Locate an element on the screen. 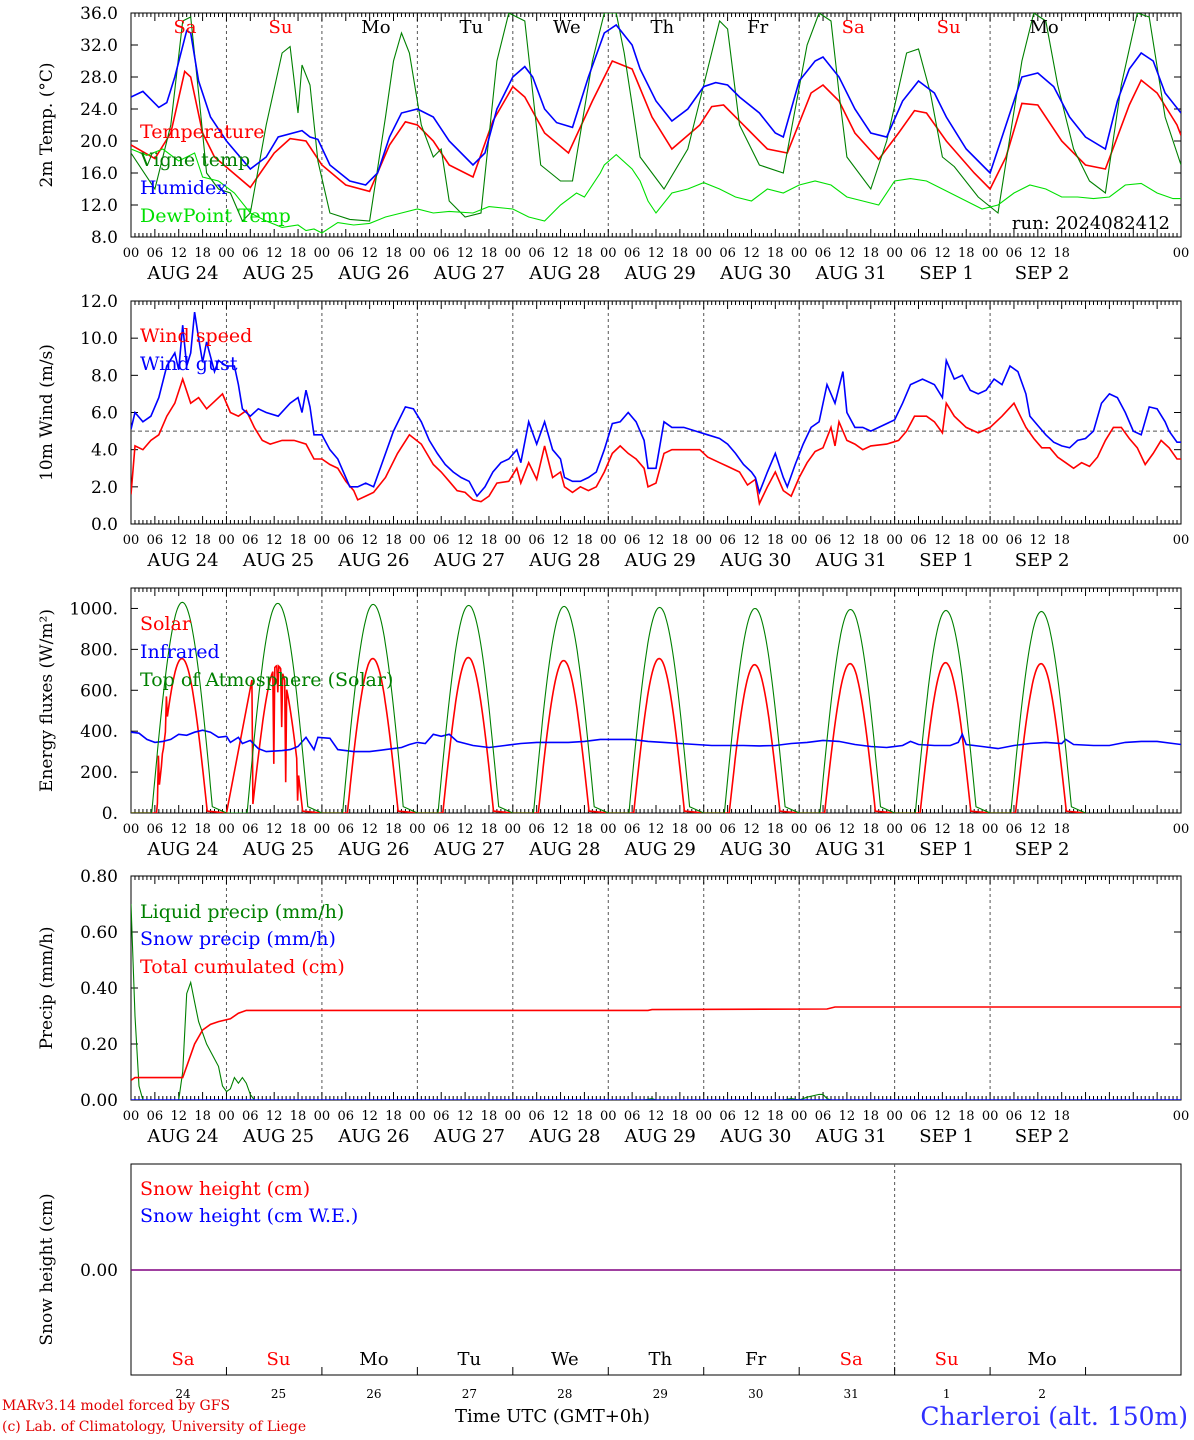 The height and width of the screenshot is (1440, 1194). date-label: AUG 31 is located at coordinates (851, 849).